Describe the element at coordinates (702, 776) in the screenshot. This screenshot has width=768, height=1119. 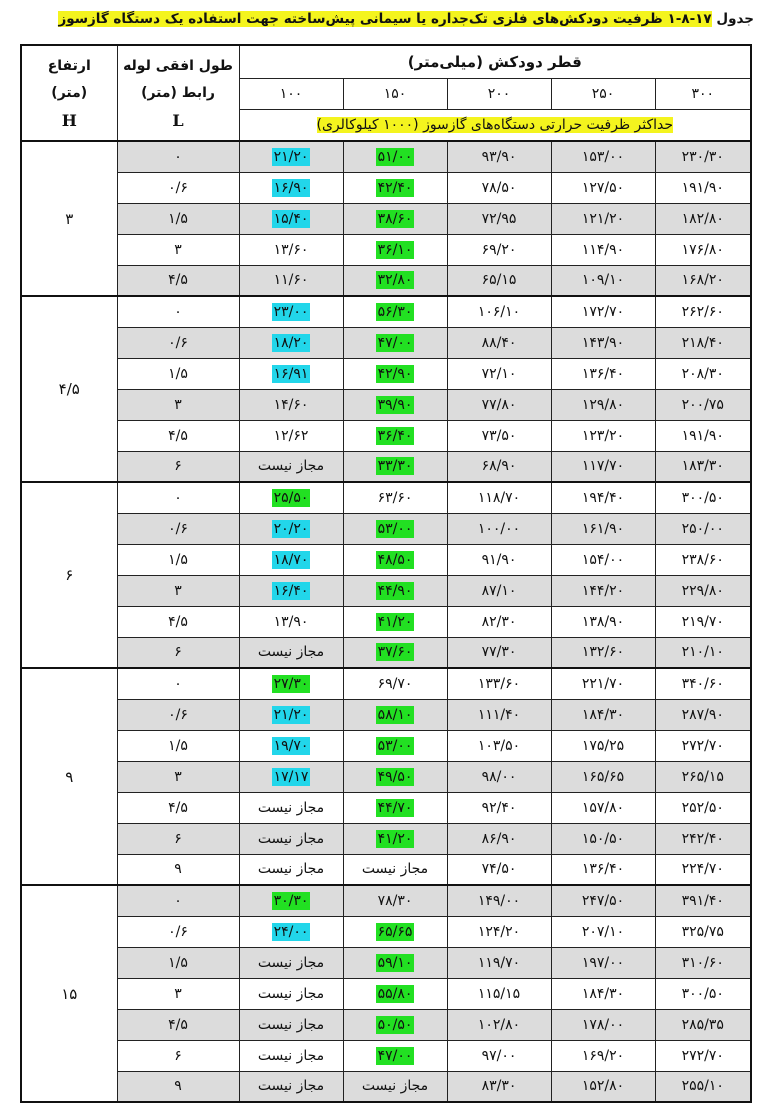
I see `capacity-value: ۲۶۵/۱۵` at that location.